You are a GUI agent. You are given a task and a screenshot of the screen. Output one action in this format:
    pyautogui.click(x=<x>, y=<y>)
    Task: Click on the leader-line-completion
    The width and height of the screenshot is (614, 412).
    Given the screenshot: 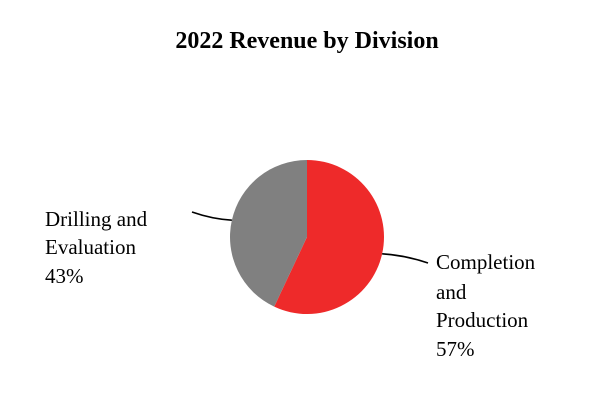 What is the action you would take?
    pyautogui.click(x=405, y=258)
    